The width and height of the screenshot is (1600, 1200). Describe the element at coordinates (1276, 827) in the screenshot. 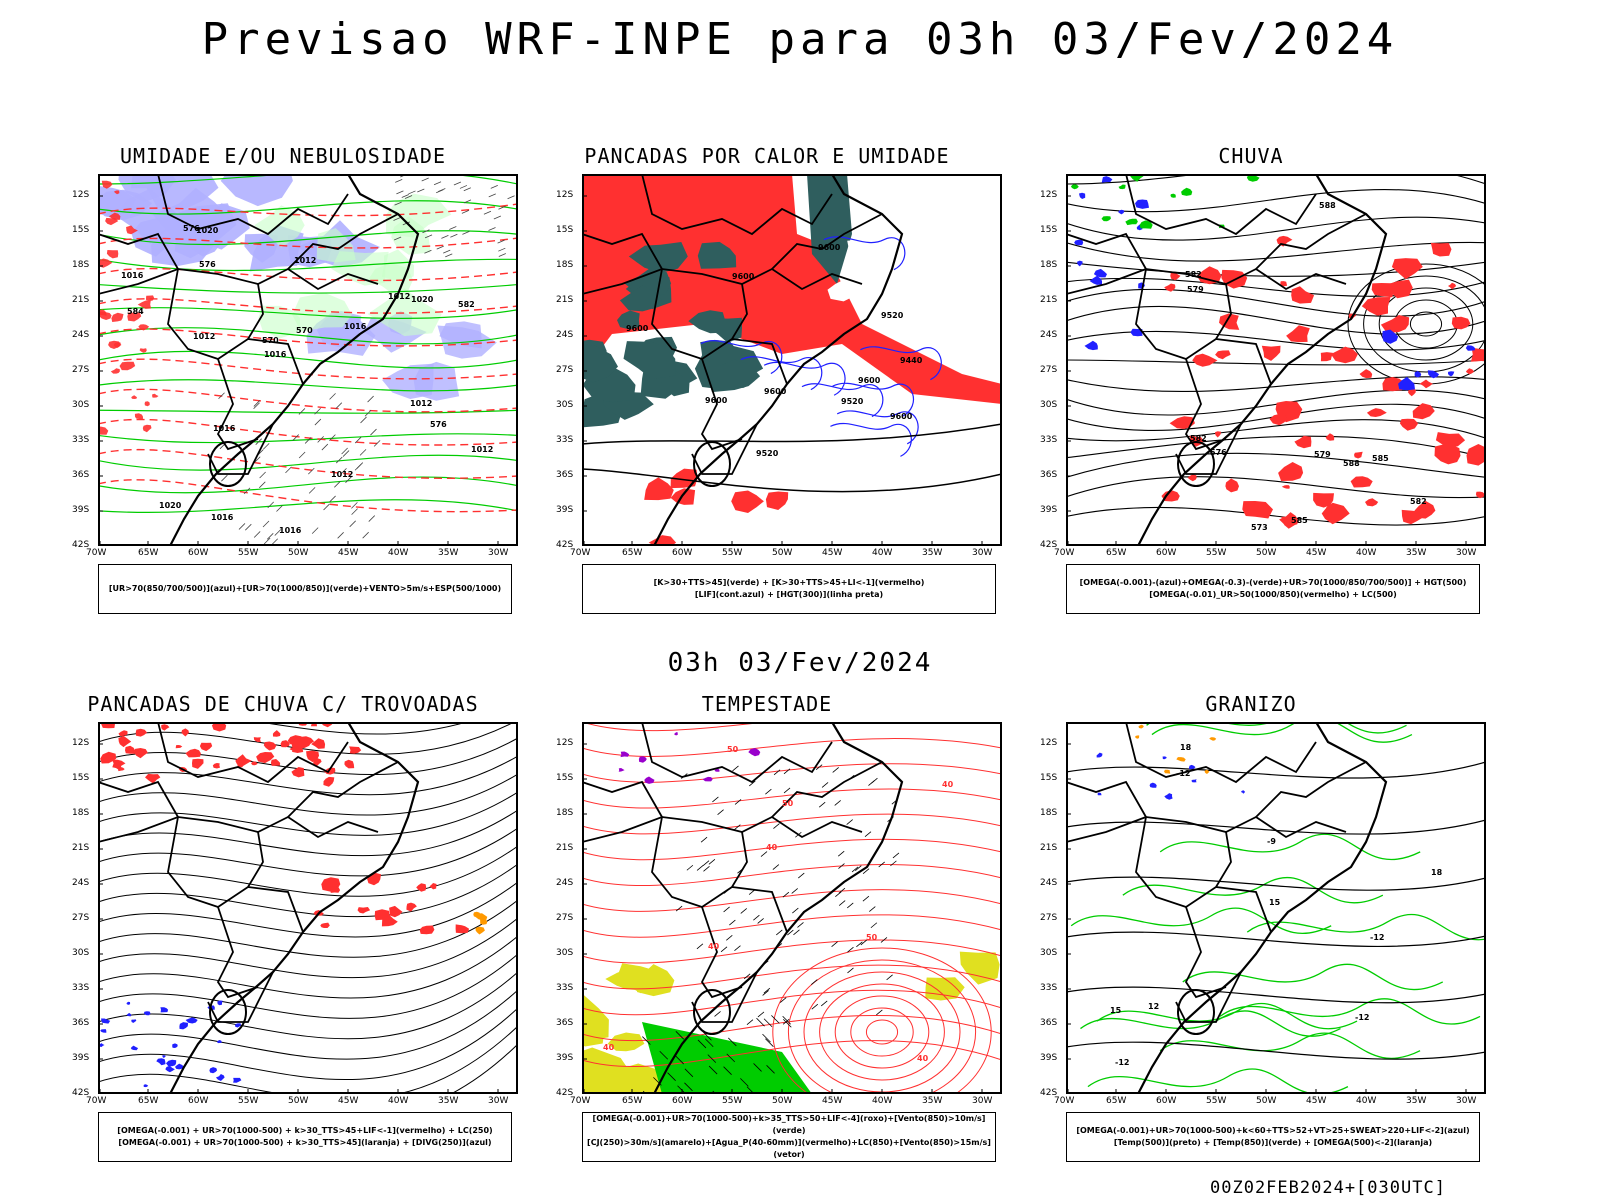

I see `temp500-contour` at that location.